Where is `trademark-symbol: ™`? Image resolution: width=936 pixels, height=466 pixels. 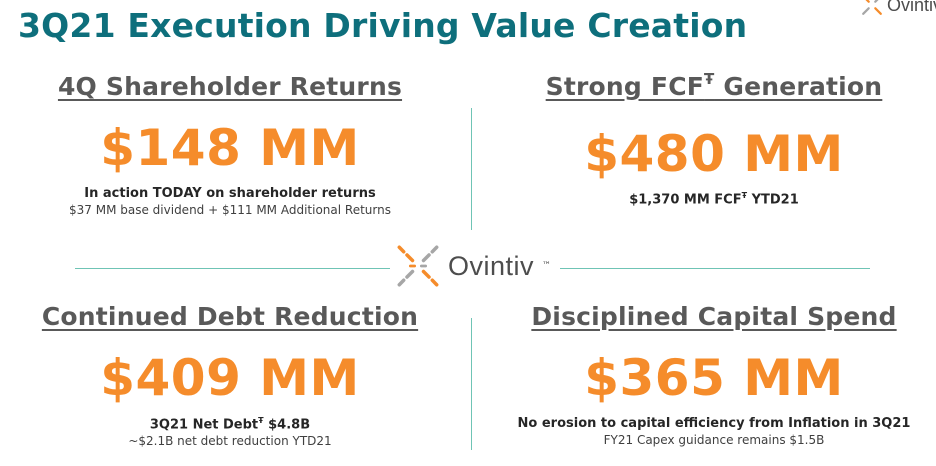 trademark-symbol: ™ is located at coordinates (547, 266).